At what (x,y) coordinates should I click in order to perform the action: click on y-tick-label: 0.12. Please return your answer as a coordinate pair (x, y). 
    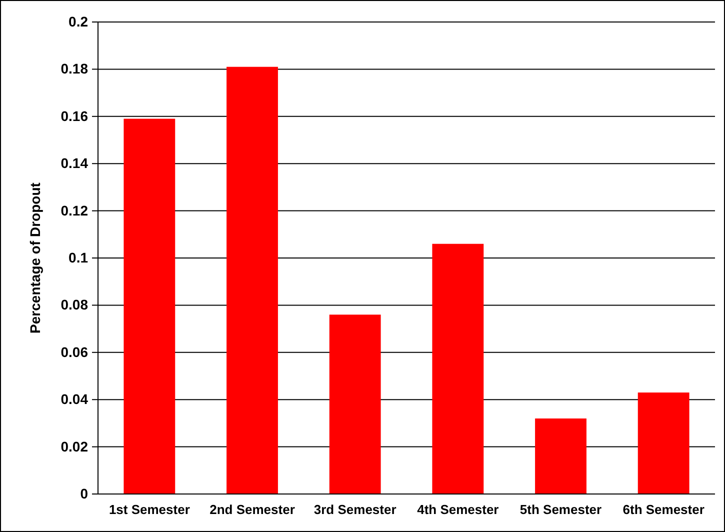
    Looking at the image, I should click on (74, 210).